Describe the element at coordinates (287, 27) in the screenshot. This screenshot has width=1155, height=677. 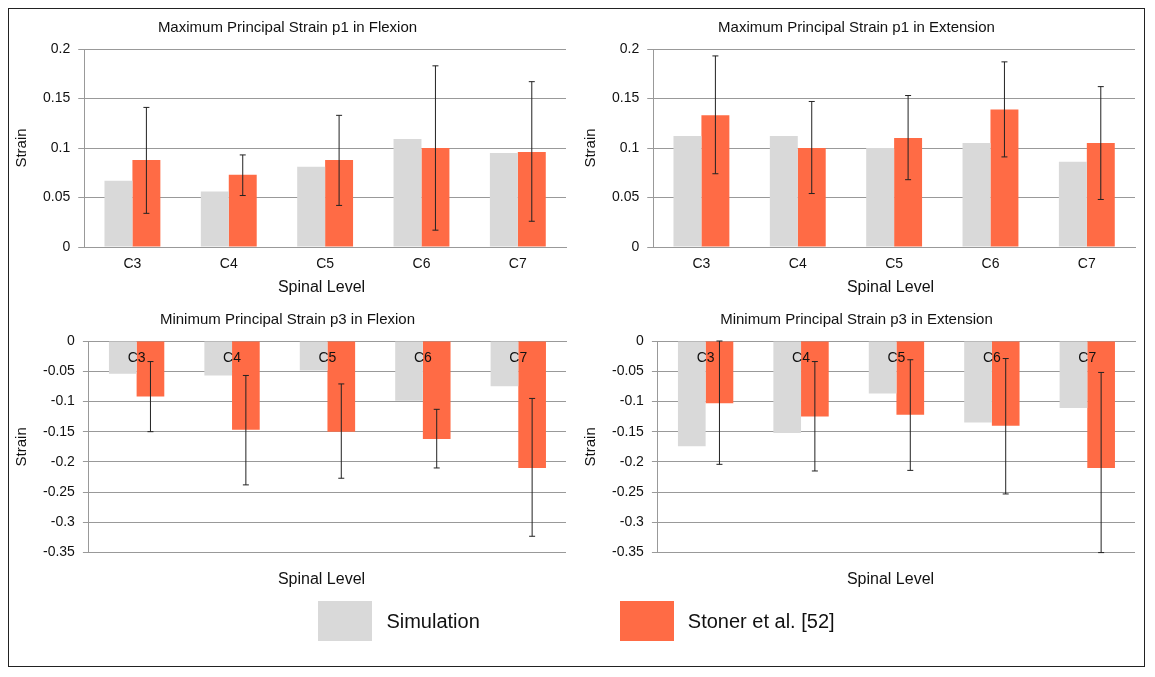
I see `chart-title: Maximum Principal Strain p1 in Flexion` at that location.